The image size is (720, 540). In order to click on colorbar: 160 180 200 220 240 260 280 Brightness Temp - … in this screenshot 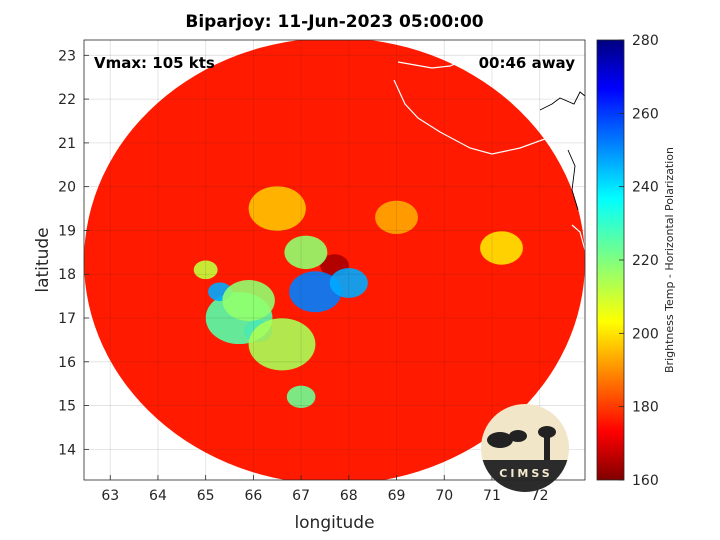, I will do `click(636, 261)`.